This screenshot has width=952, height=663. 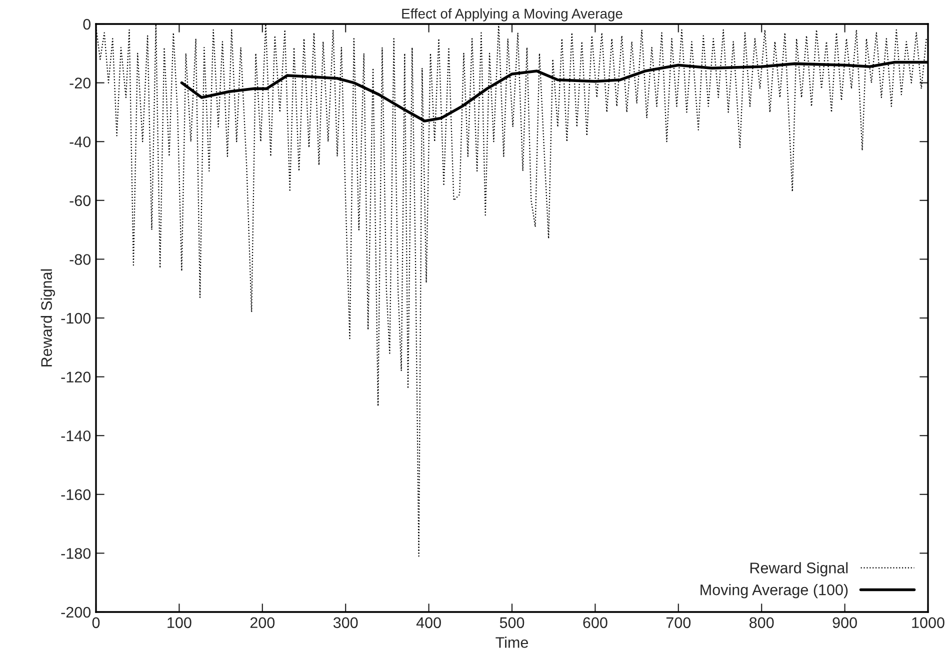 What do you see at coordinates (76, 553) in the screenshot?
I see `y-tick-label: -180` at bounding box center [76, 553].